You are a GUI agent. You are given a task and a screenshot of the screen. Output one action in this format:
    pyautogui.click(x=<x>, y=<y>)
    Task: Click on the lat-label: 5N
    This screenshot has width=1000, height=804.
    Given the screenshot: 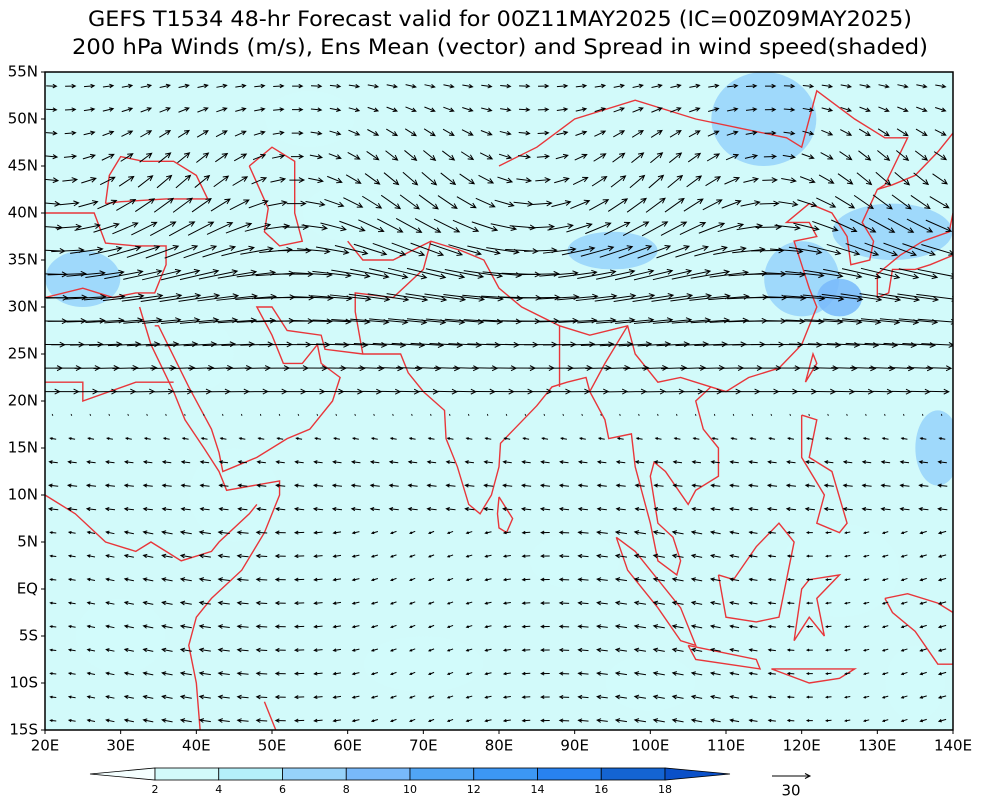 What is the action you would take?
    pyautogui.click(x=27, y=542)
    